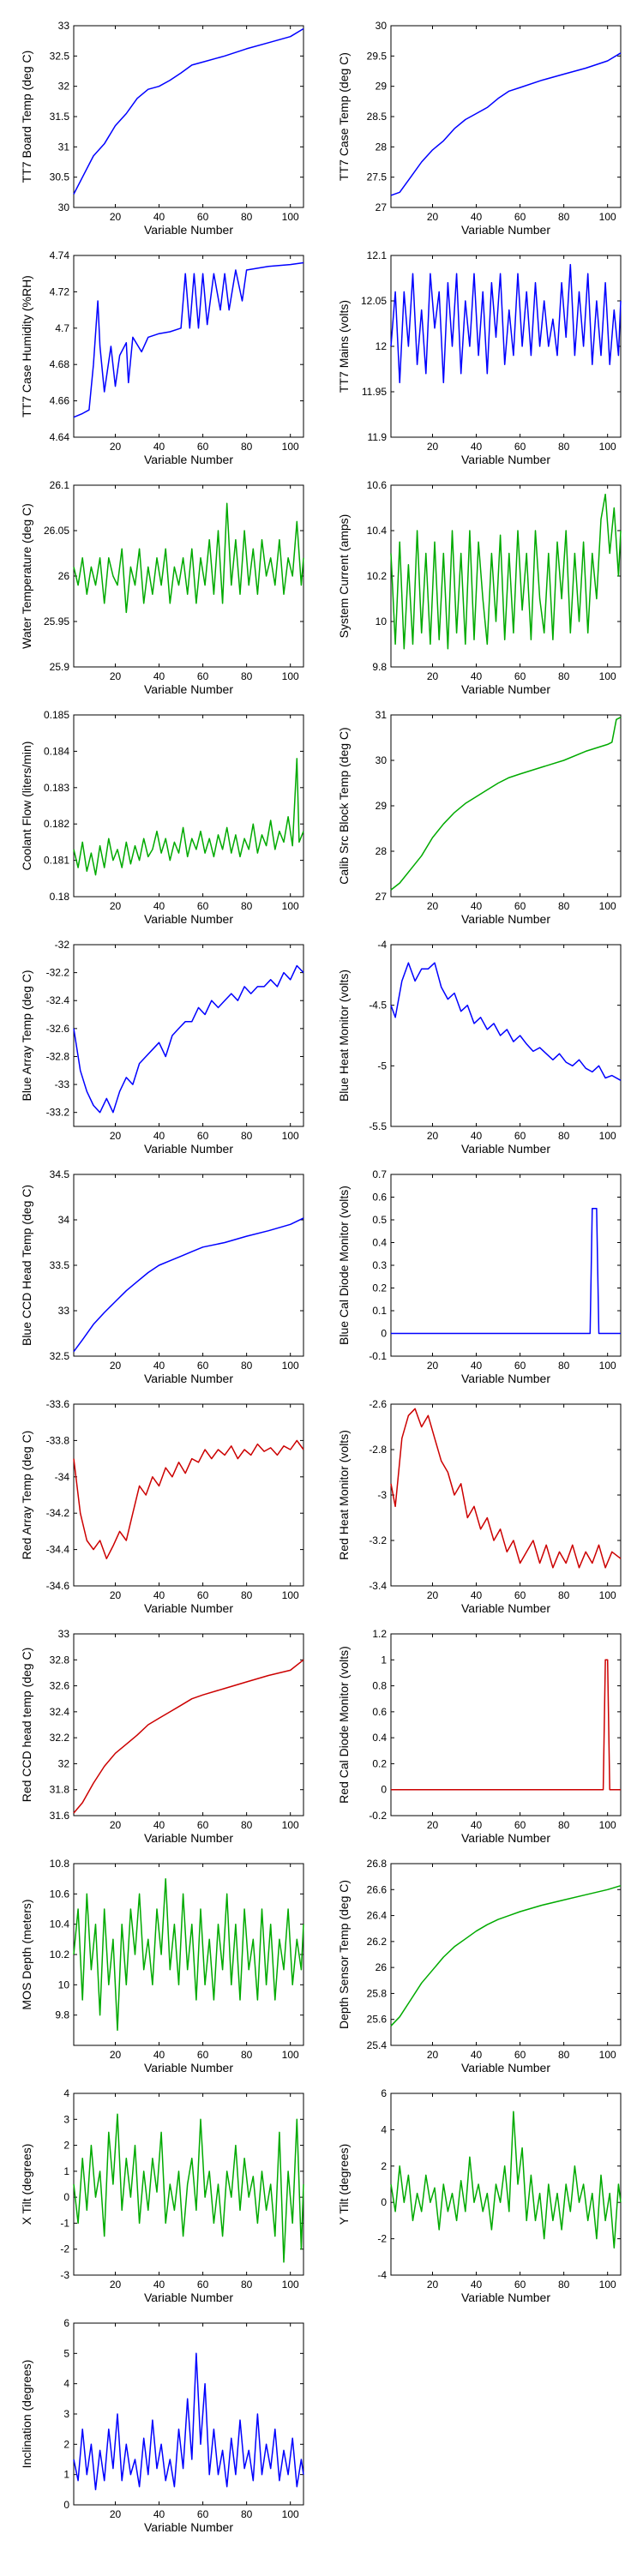  Describe the element at coordinates (379, 1686) in the screenshot. I see `y-tick-label: 0.8` at that location.